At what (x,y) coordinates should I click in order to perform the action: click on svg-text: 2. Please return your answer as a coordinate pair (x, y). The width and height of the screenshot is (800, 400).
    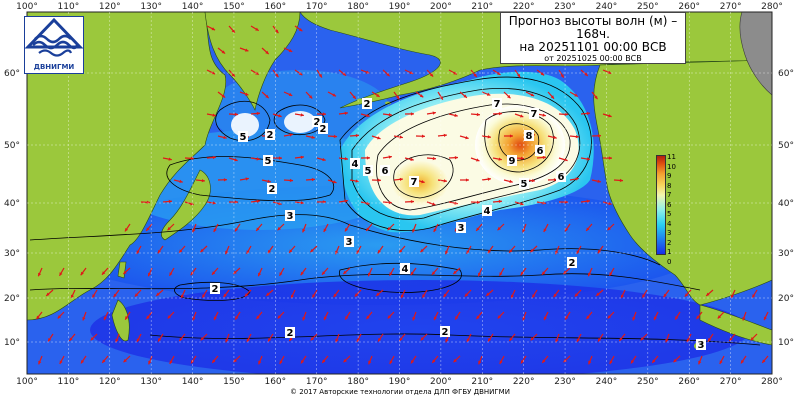
    Looking at the image, I should click on (215, 289).